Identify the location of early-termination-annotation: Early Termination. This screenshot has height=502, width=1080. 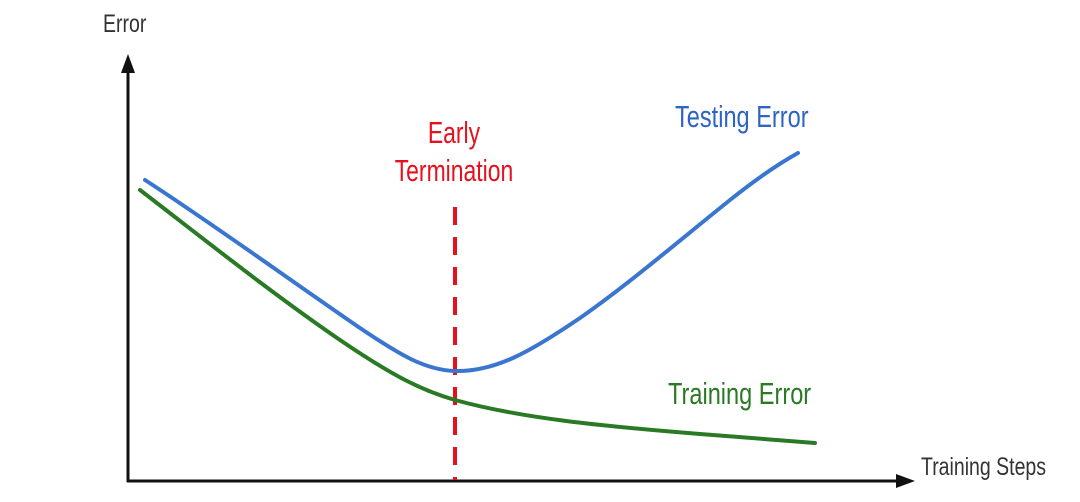
(454, 152).